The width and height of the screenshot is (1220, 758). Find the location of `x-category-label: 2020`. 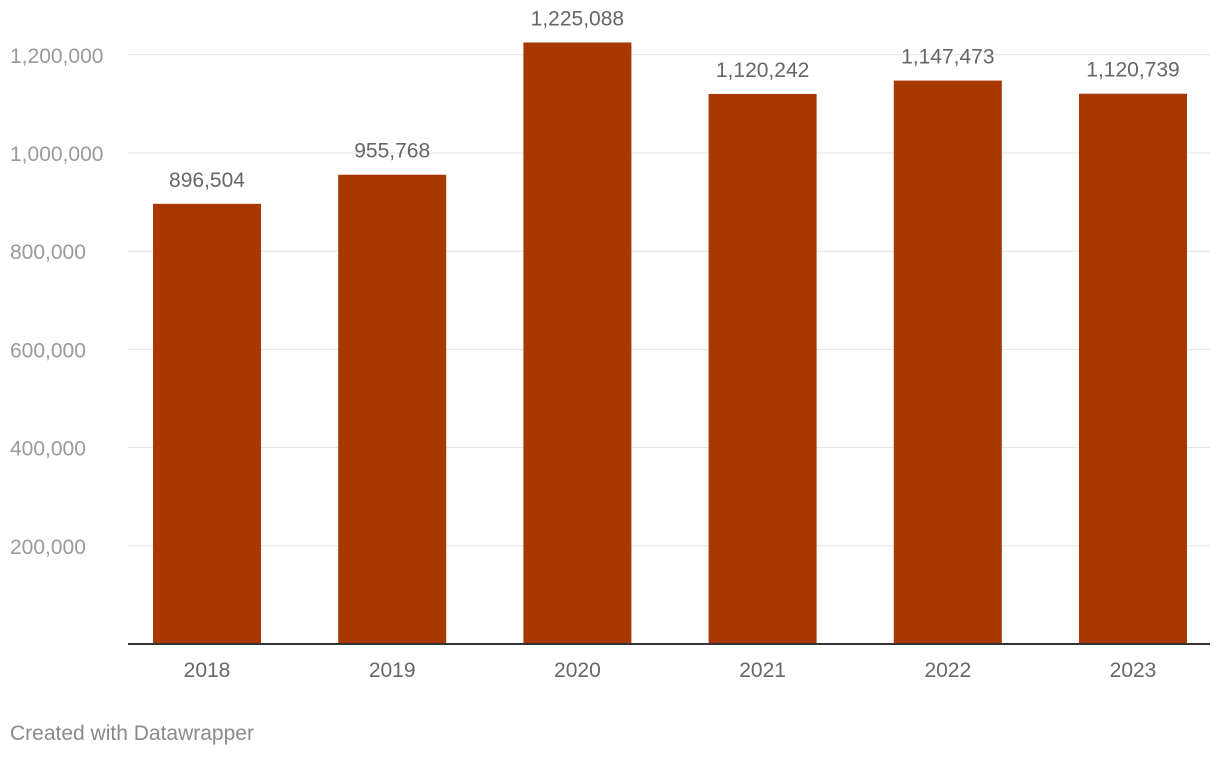

x-category-label: 2020 is located at coordinates (577, 670).